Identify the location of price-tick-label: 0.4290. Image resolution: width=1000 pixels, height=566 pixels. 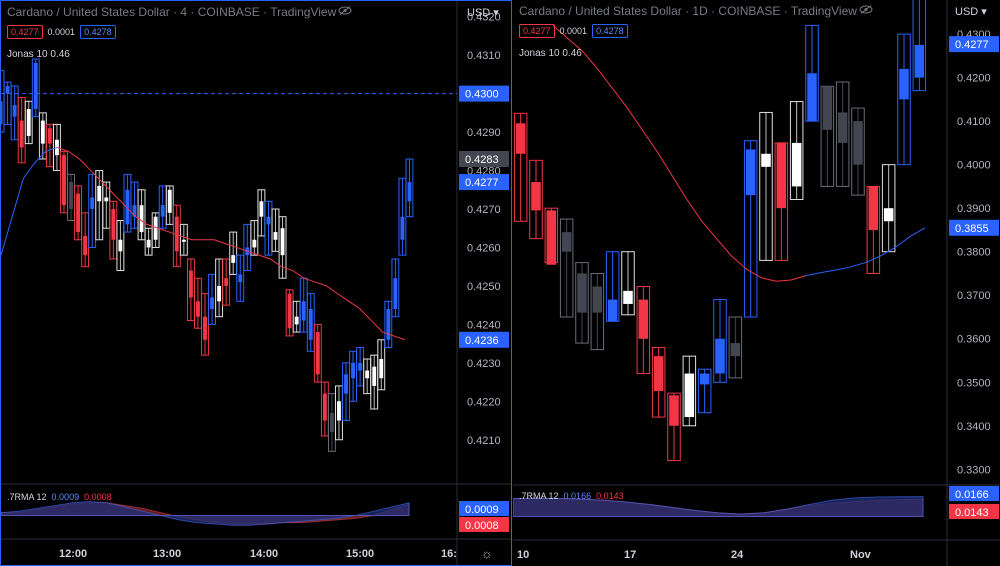
(484, 133).